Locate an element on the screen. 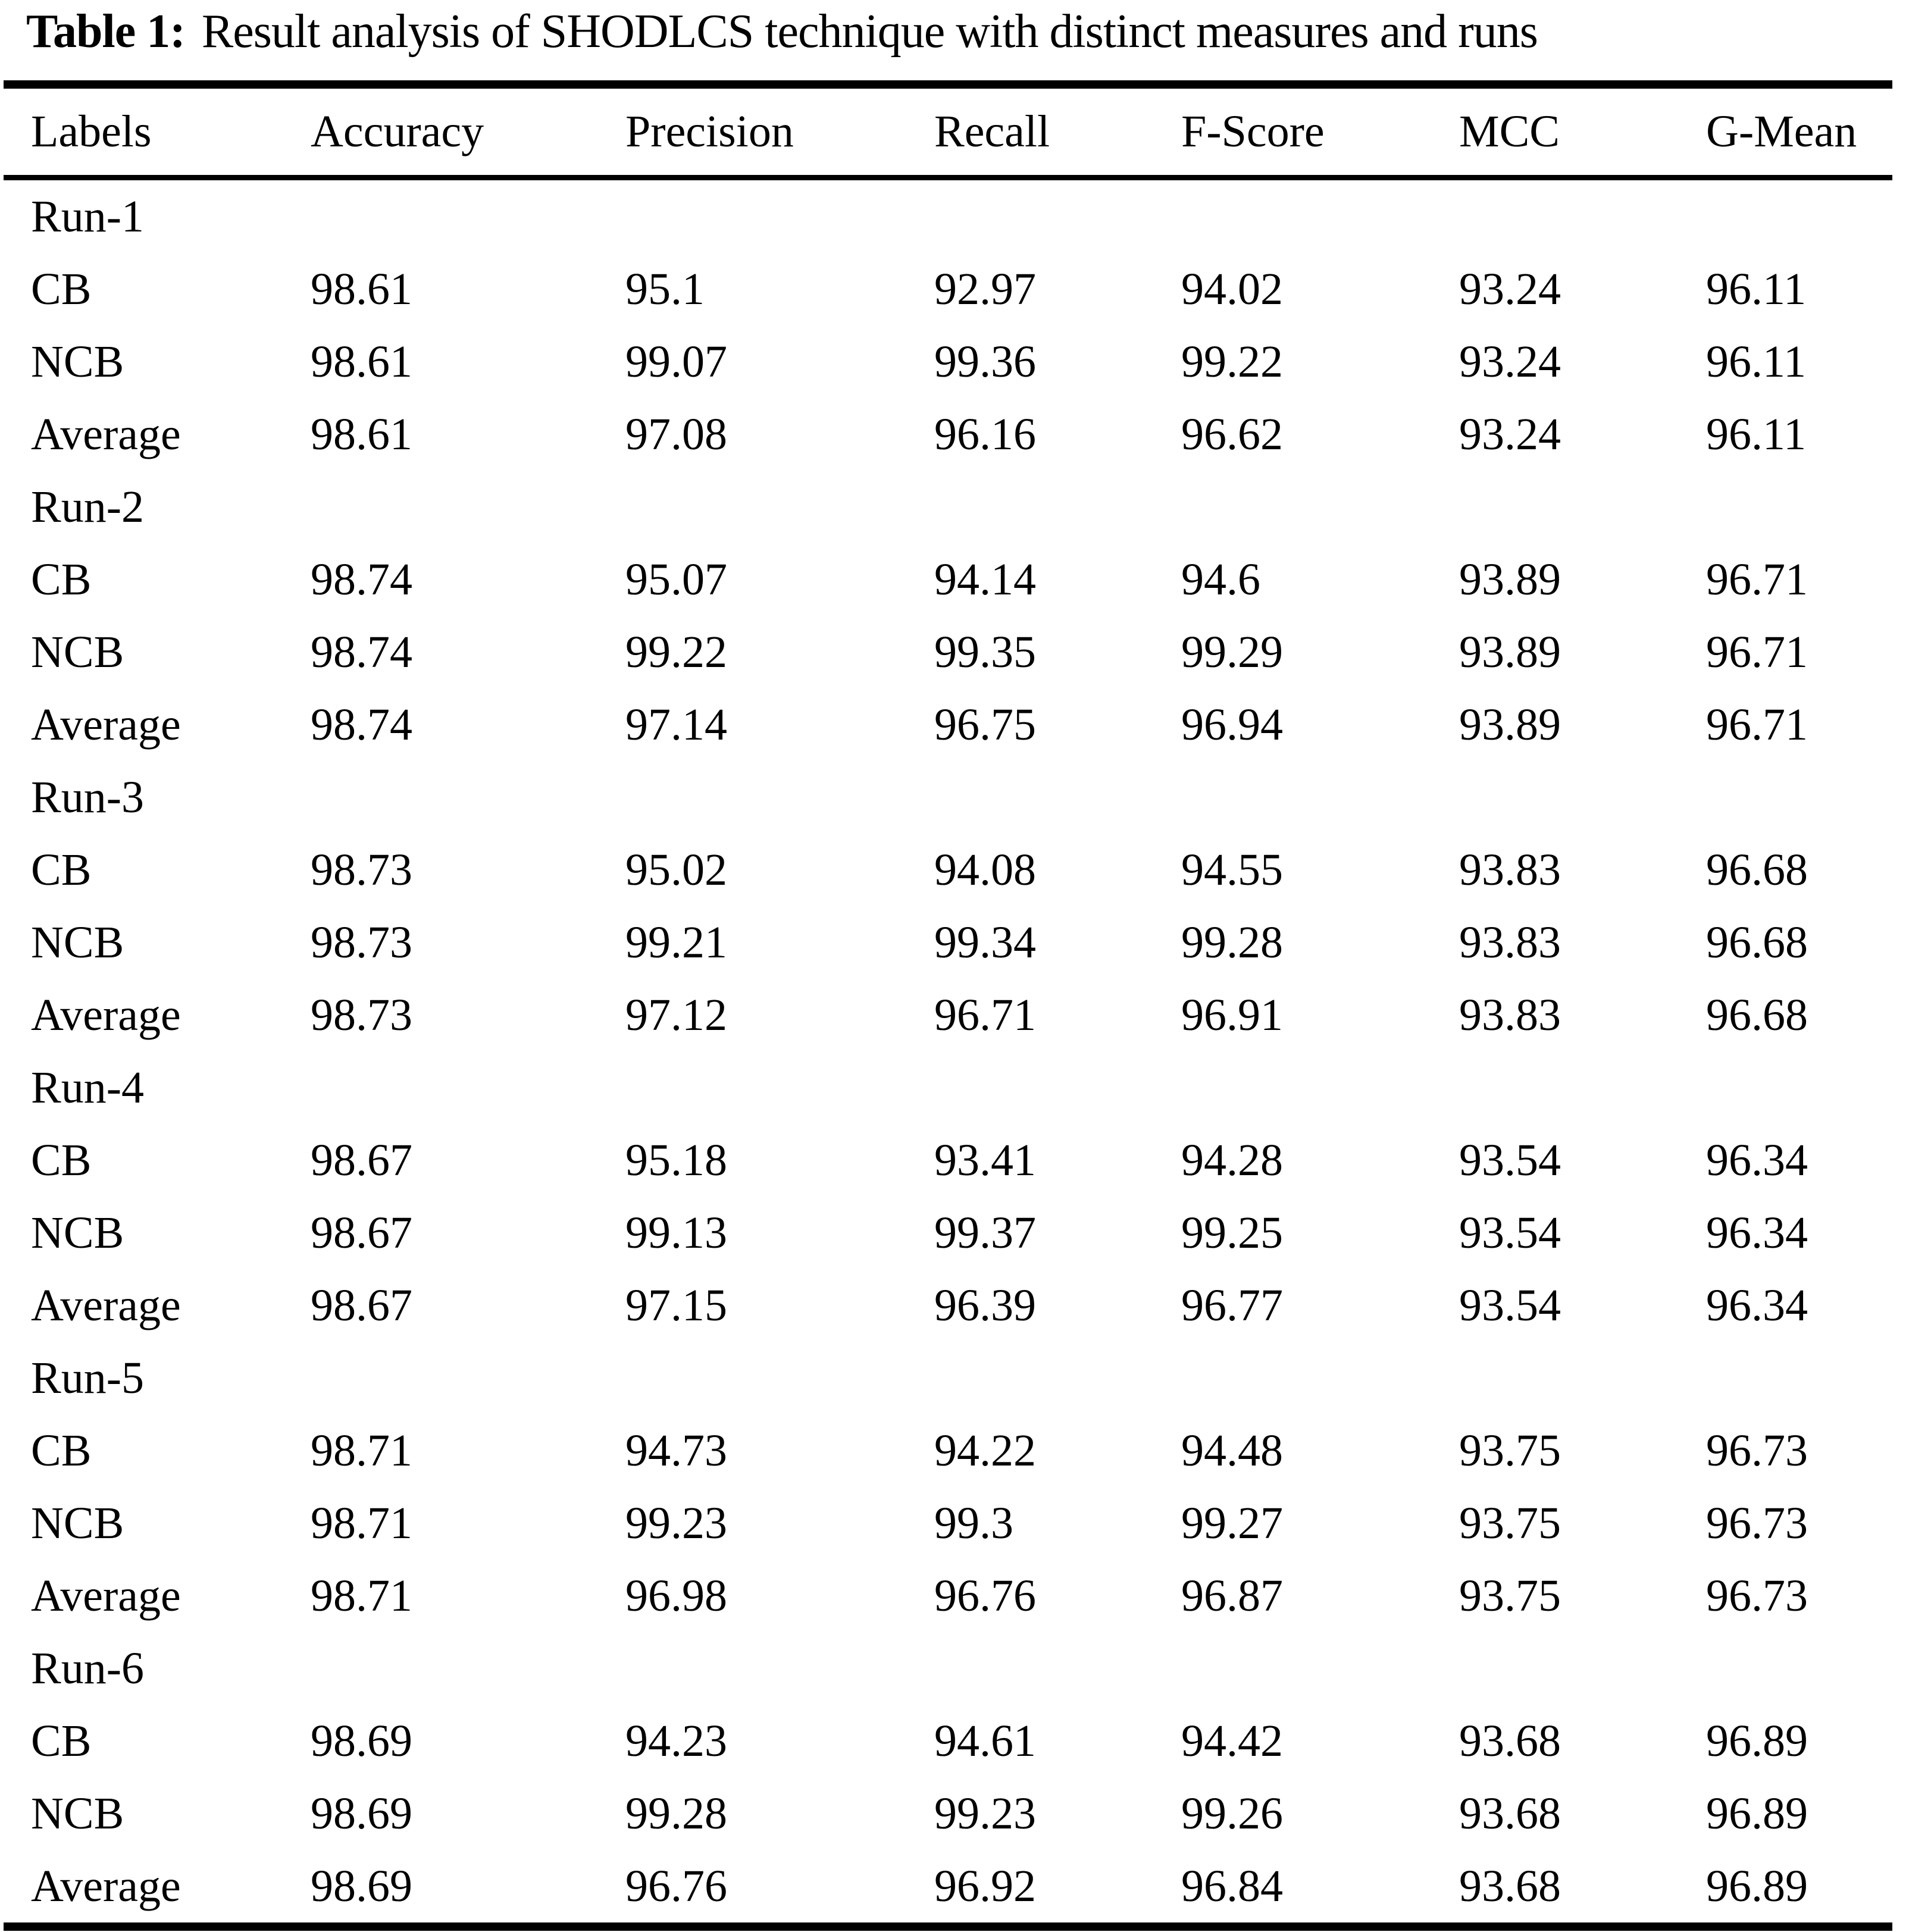 Image resolution: width=1909 pixels, height=1932 pixels. table-row: Average 98.61 97.08 96.16 96.62 93.24 96.11 is located at coordinates (960, 435).